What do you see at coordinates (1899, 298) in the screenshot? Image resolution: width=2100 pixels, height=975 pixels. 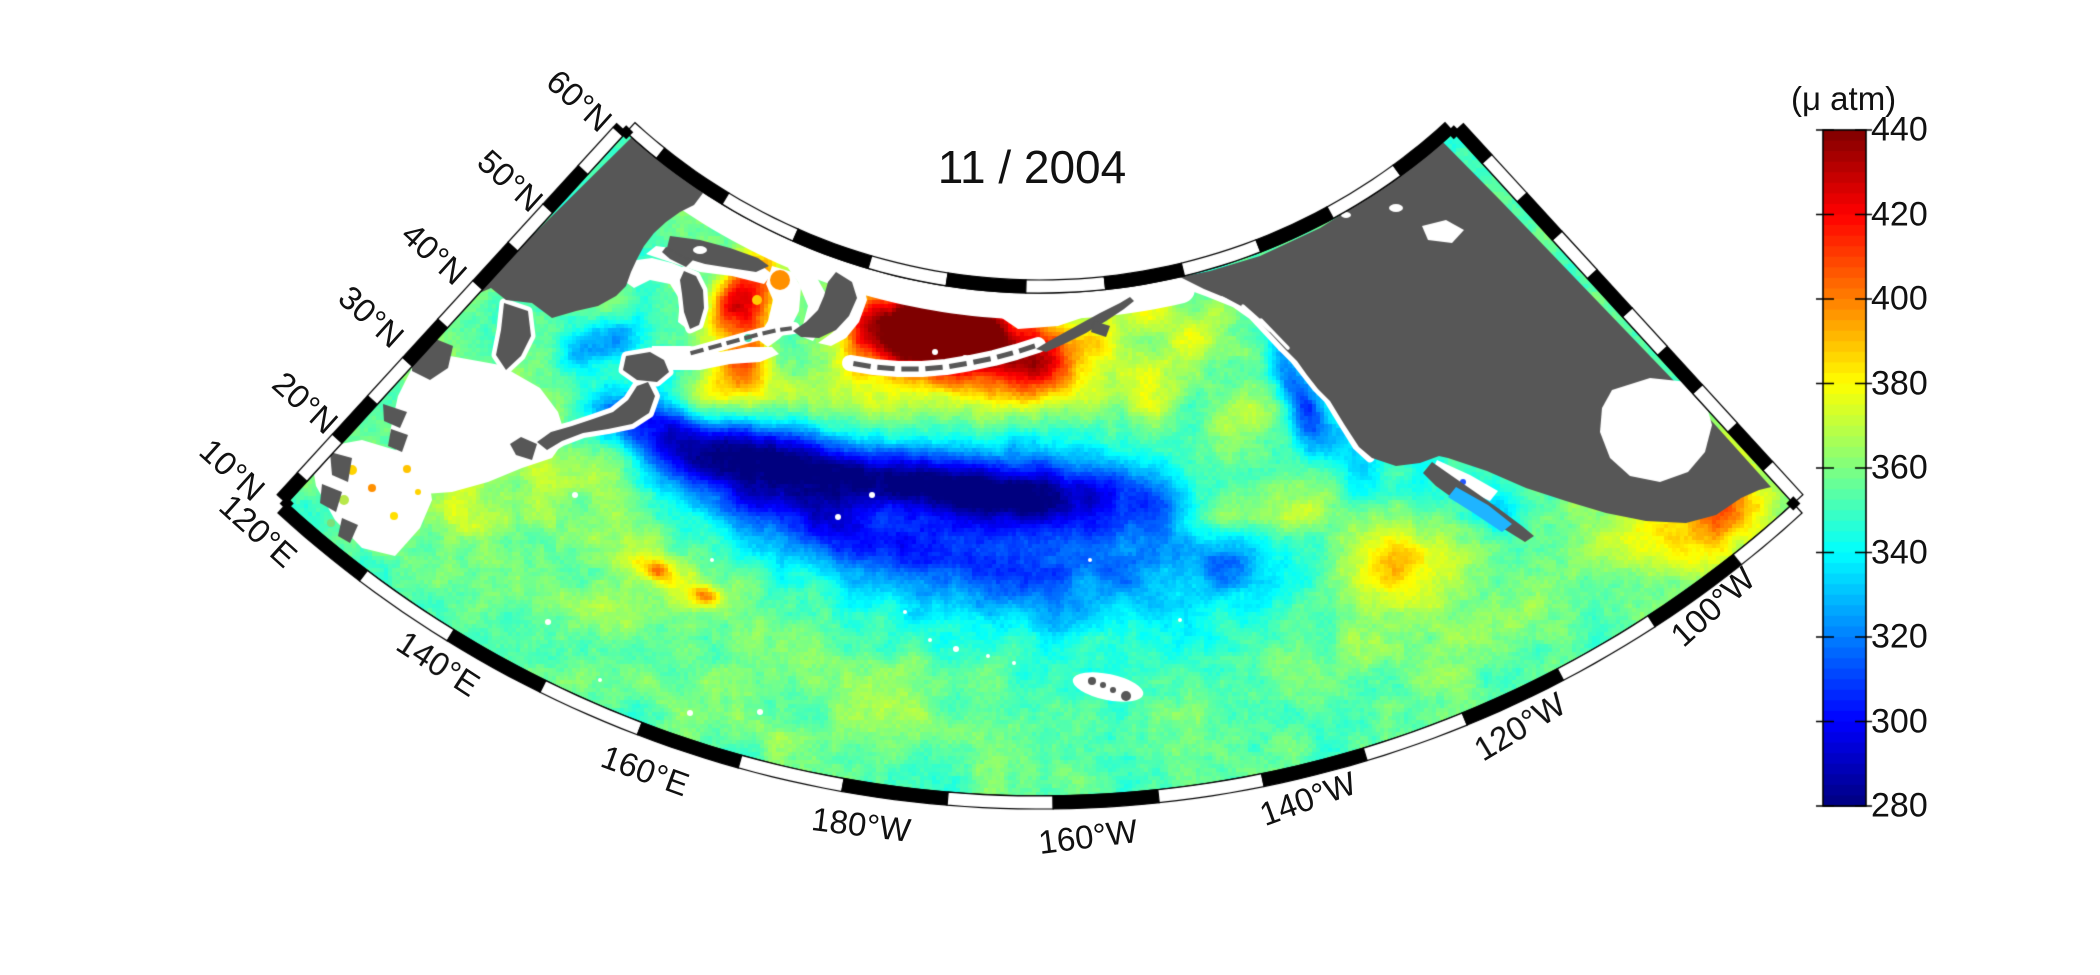 I see `colorbar-tick-label: 400` at bounding box center [1899, 298].